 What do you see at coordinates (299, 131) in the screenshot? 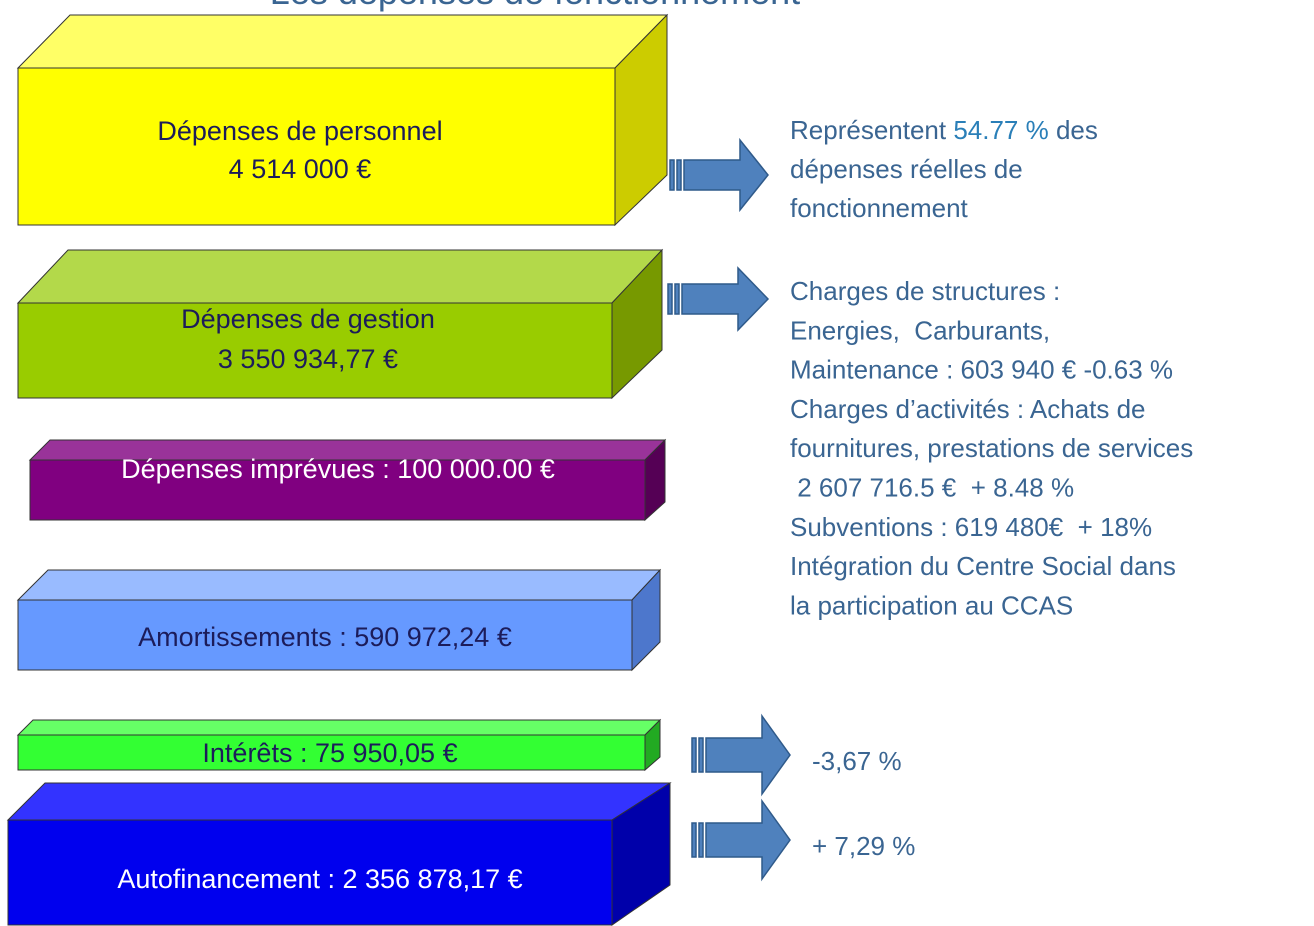
I see `box-label: Dépenses de personnel` at bounding box center [299, 131].